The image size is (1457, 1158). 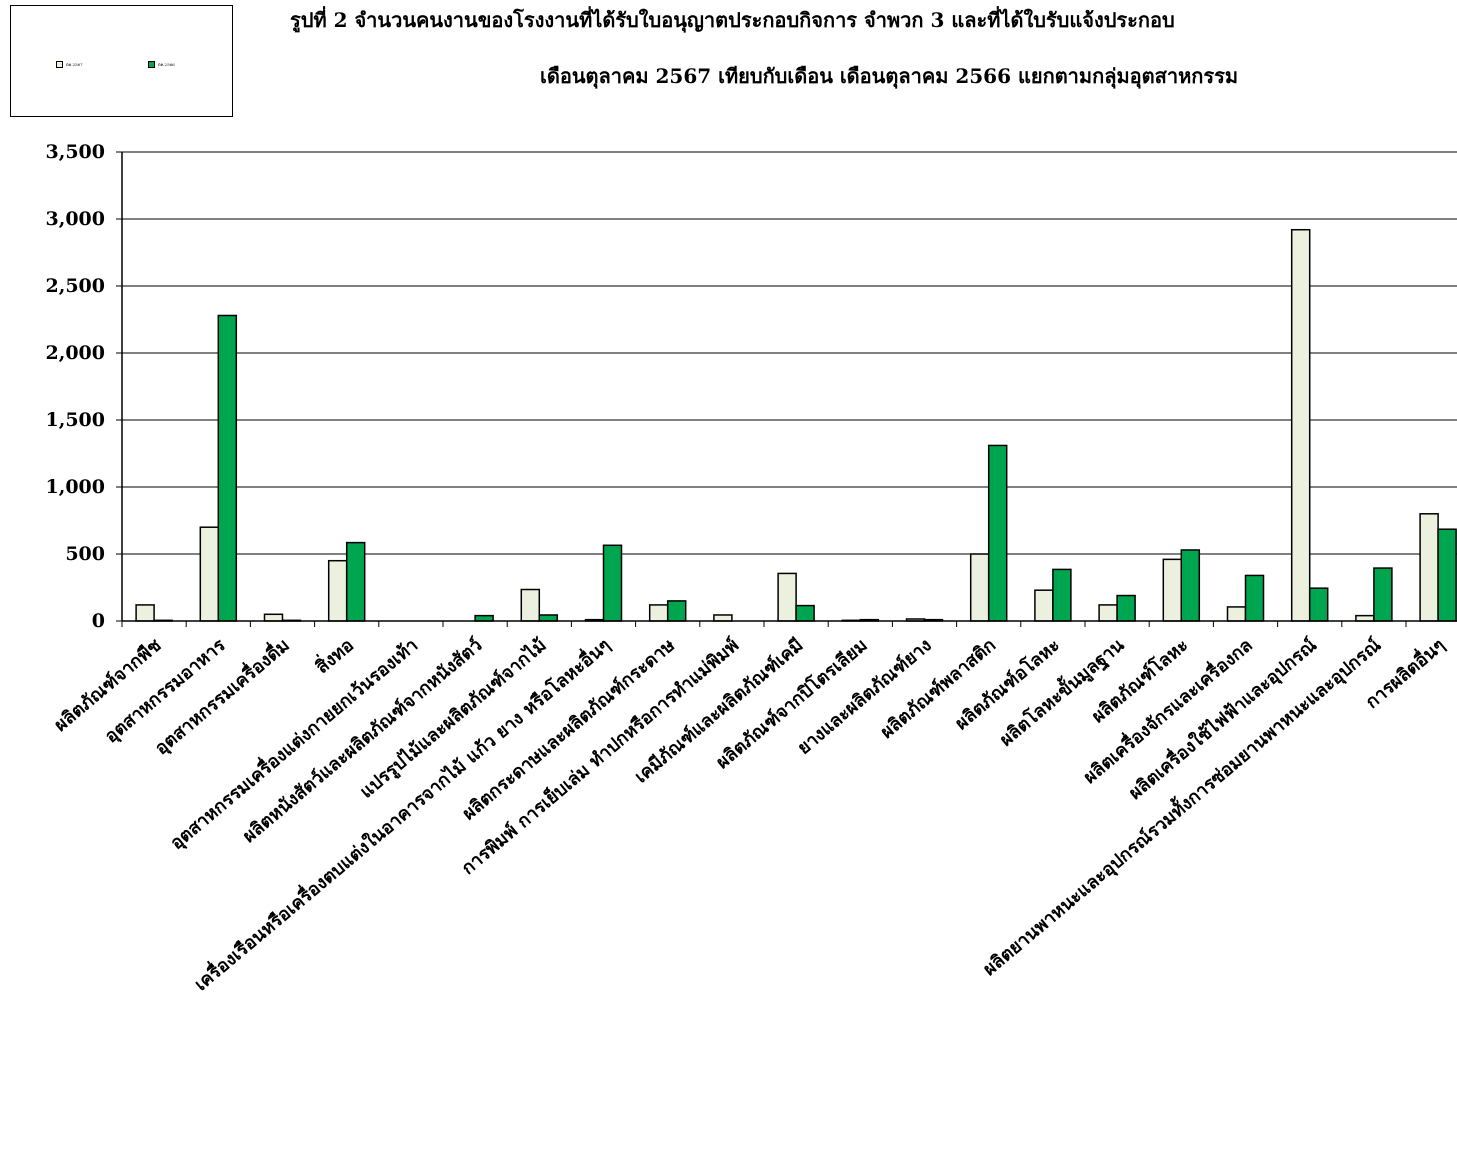 What do you see at coordinates (76, 487) in the screenshot?
I see `y-tick-label: 1,000` at bounding box center [76, 487].